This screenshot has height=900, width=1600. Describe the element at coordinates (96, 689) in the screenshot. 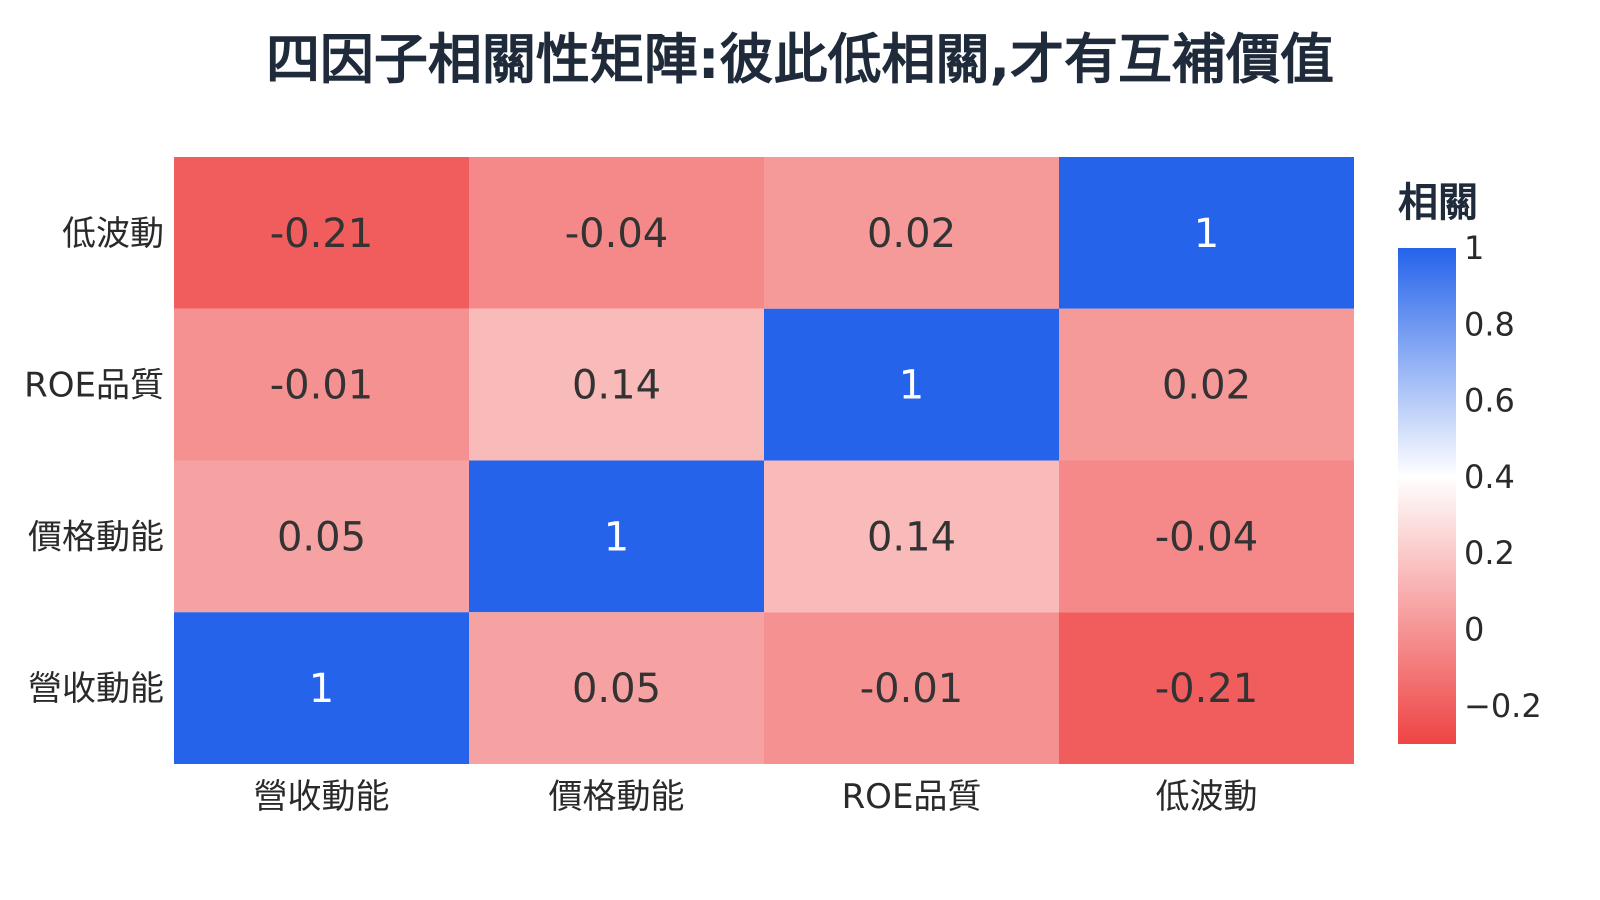

I see `y-tick-label: 營收動能` at that location.